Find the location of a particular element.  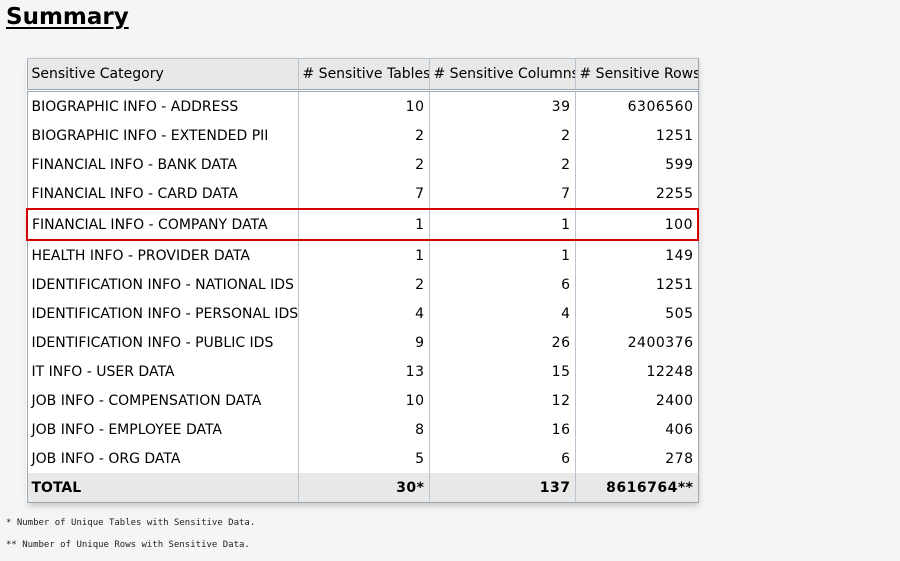

rows-count-cell: 599 is located at coordinates (636, 164).